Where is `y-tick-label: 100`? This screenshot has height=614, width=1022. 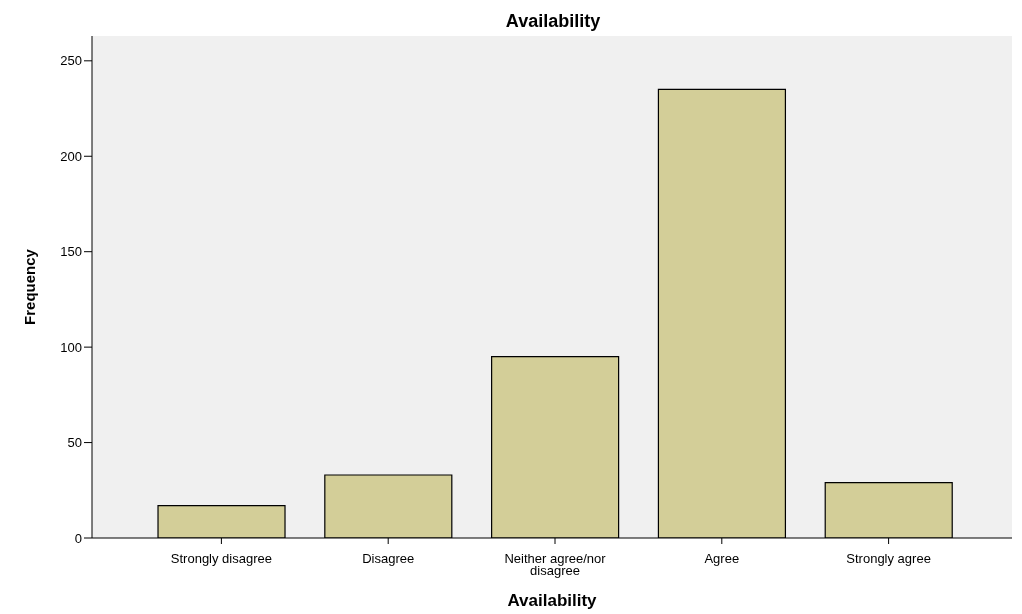
y-tick-label: 100 is located at coordinates (71, 347).